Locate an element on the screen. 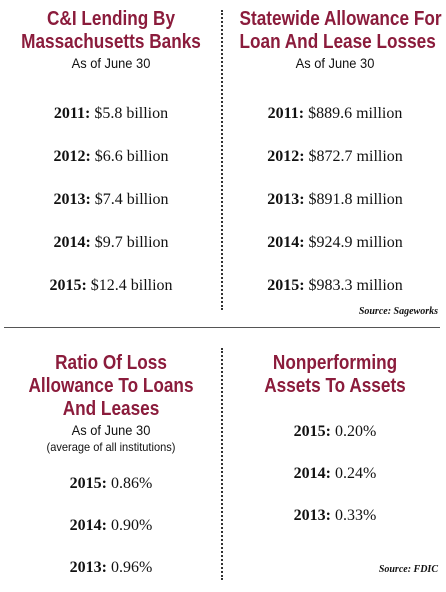 The image size is (446, 592). row-value: $924.9 million is located at coordinates (355, 242).